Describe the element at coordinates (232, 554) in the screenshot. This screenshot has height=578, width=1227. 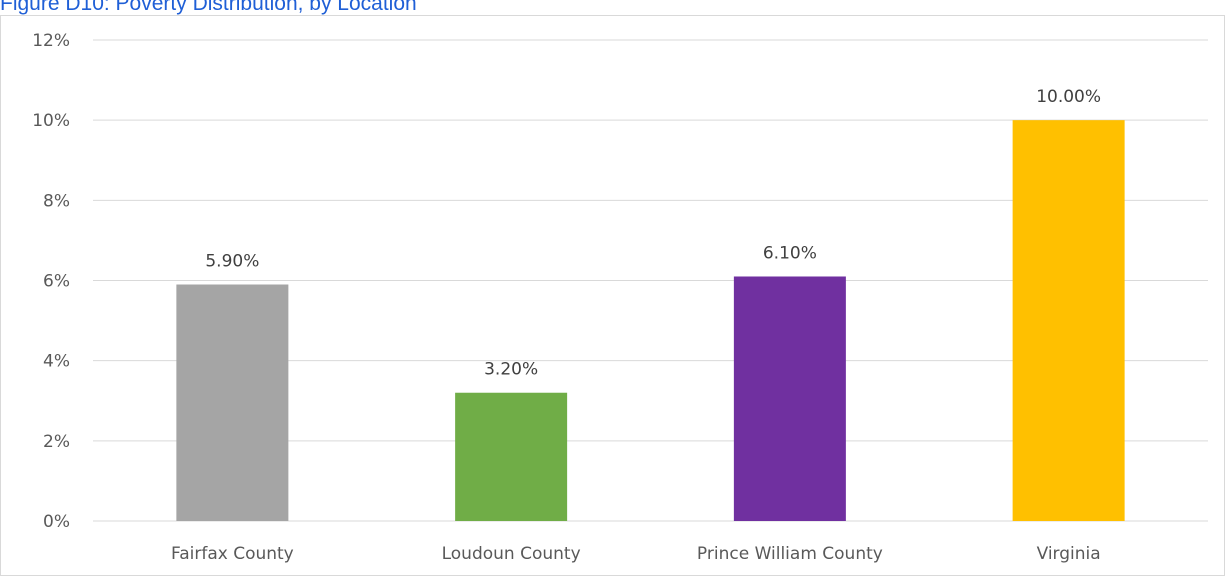
I see `x-tick-label: Fairfax County` at that location.